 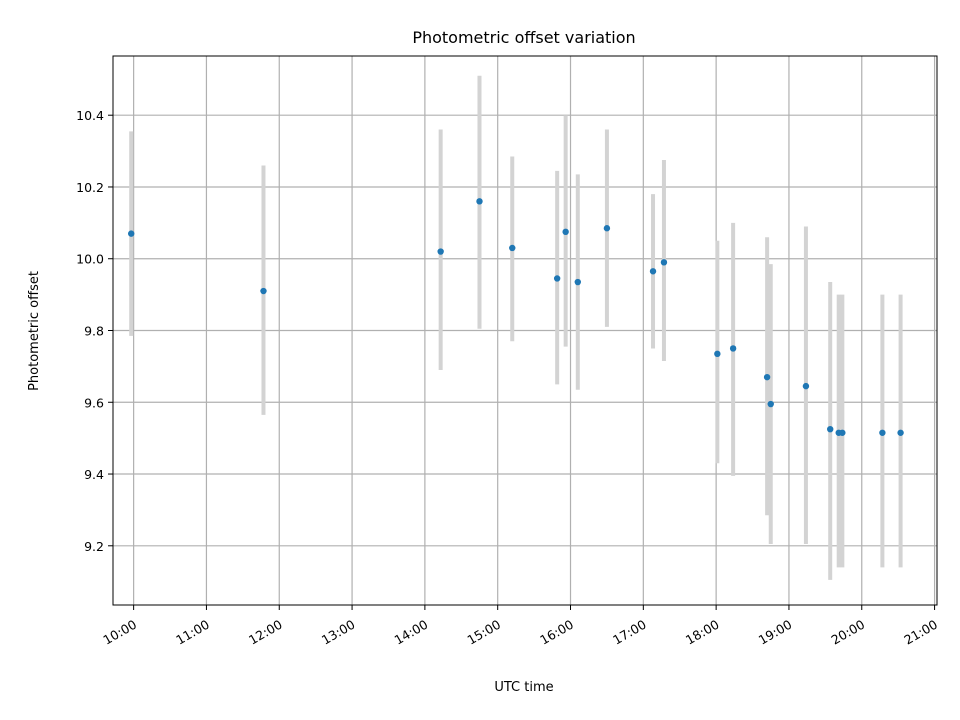 What do you see at coordinates (523, 687) in the screenshot?
I see `x-axis-label: UTC time` at bounding box center [523, 687].